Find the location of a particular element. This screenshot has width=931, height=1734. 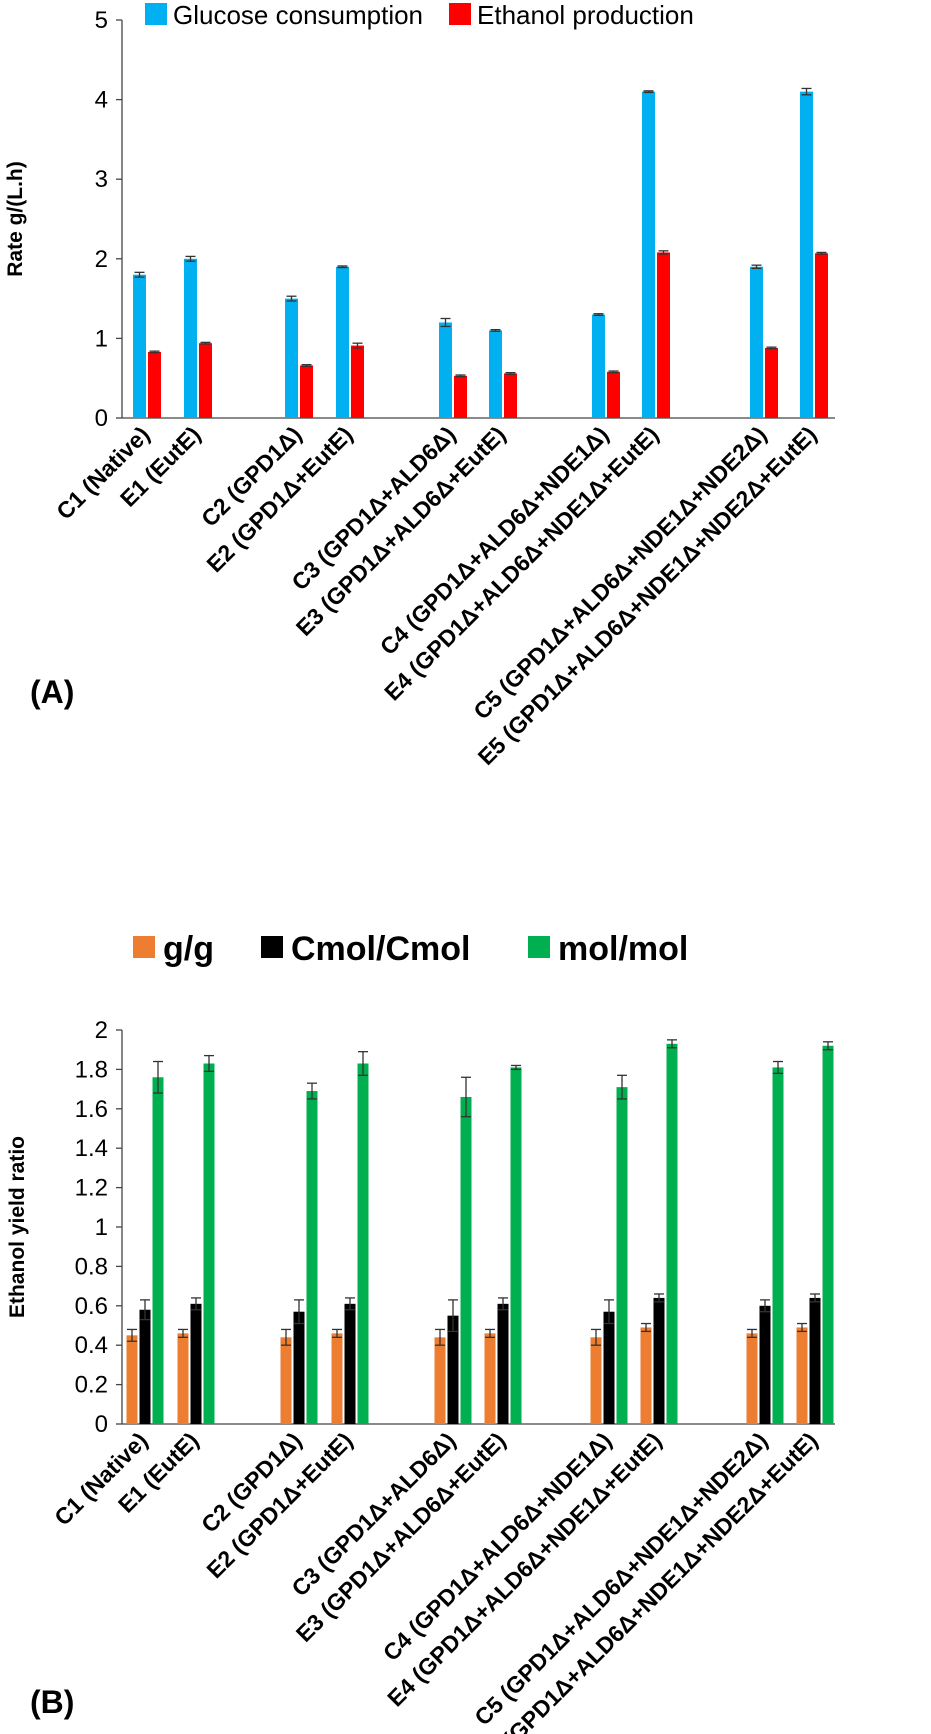

panel-label: (A) is located at coordinates (52, 692).